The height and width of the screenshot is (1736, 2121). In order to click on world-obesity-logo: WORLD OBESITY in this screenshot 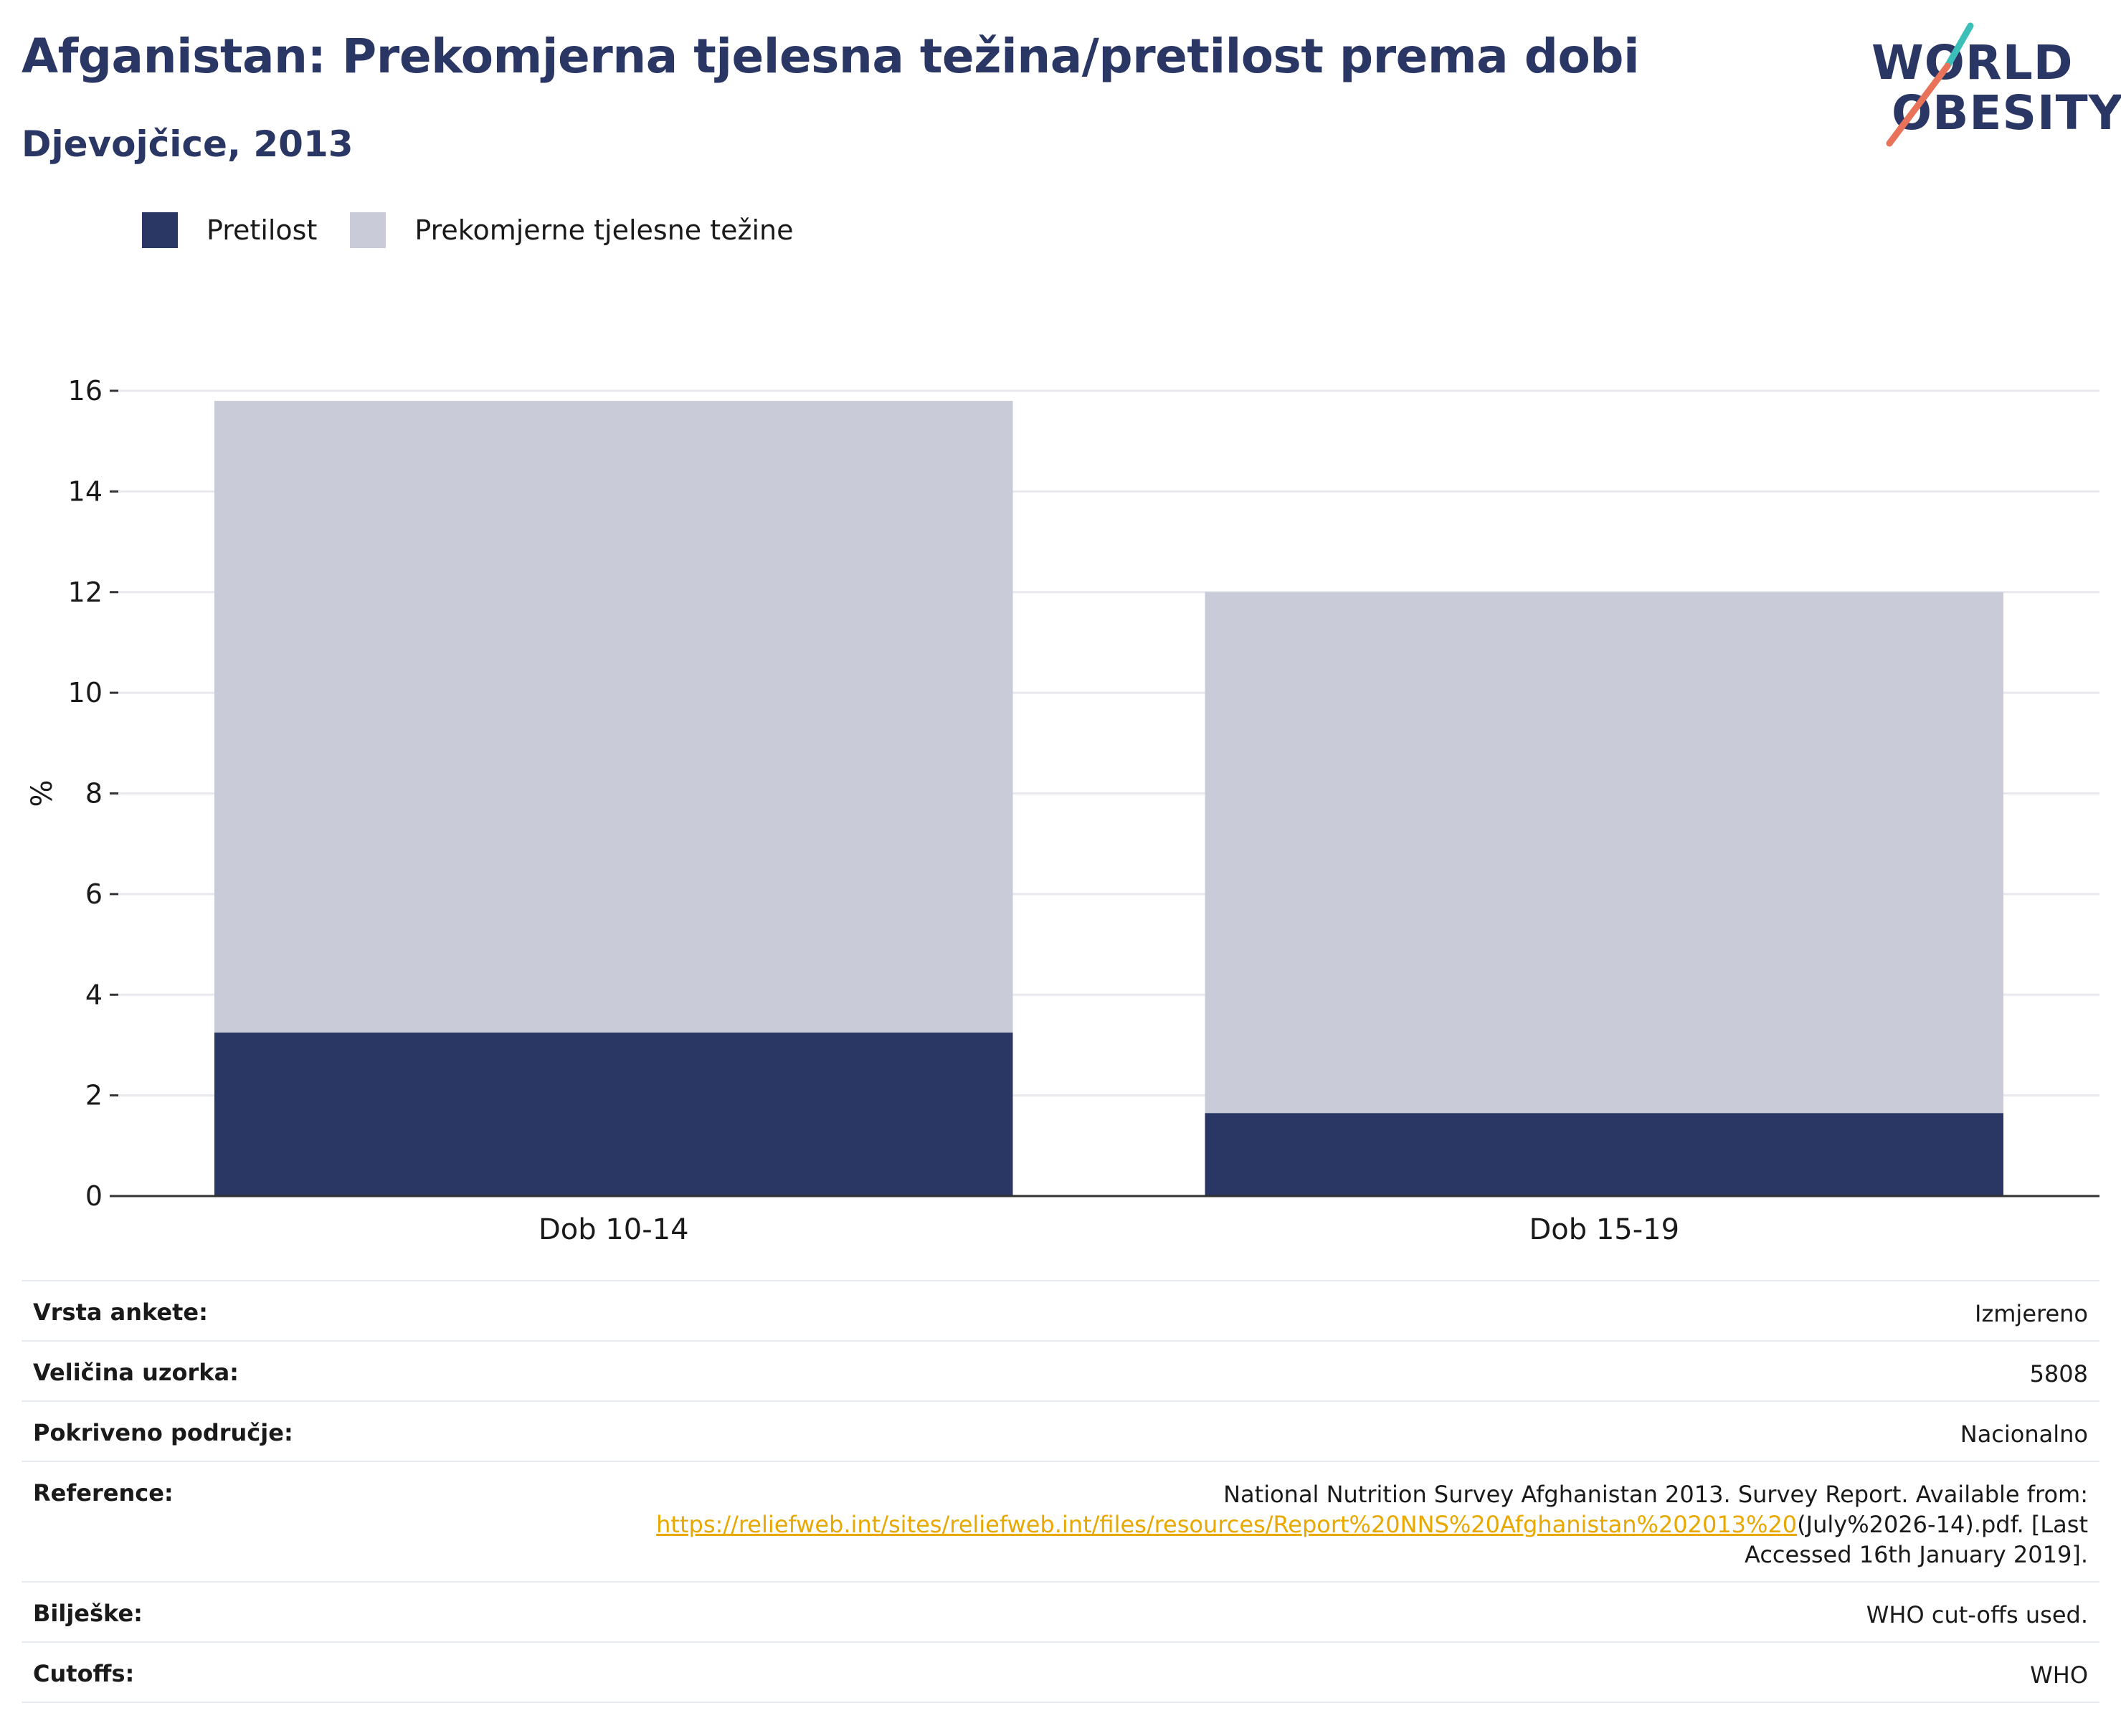, I will do `click(1996, 87)`.